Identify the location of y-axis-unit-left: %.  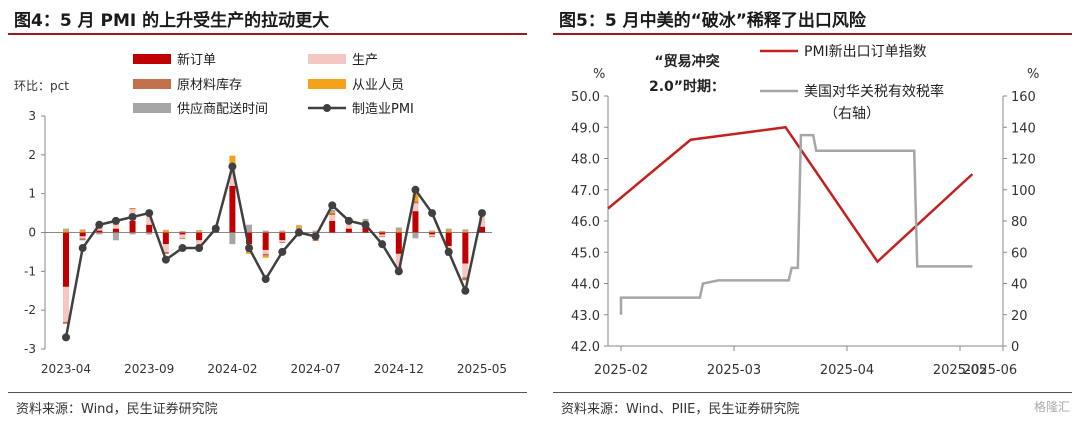
(599, 74).